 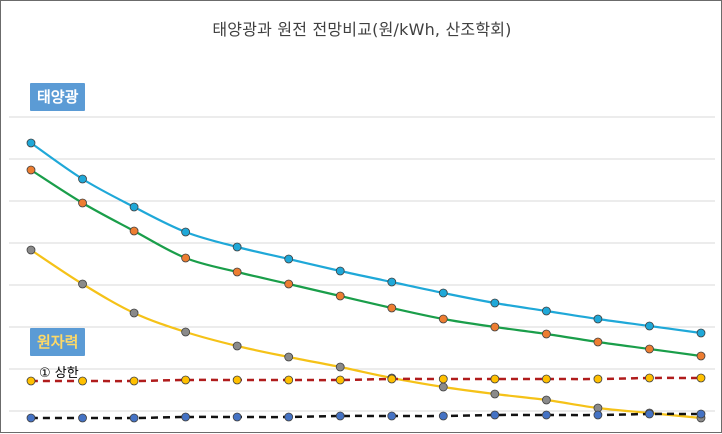 What do you see at coordinates (58, 342) in the screenshot?
I see `nuclear-group-label: 원자력` at bounding box center [58, 342].